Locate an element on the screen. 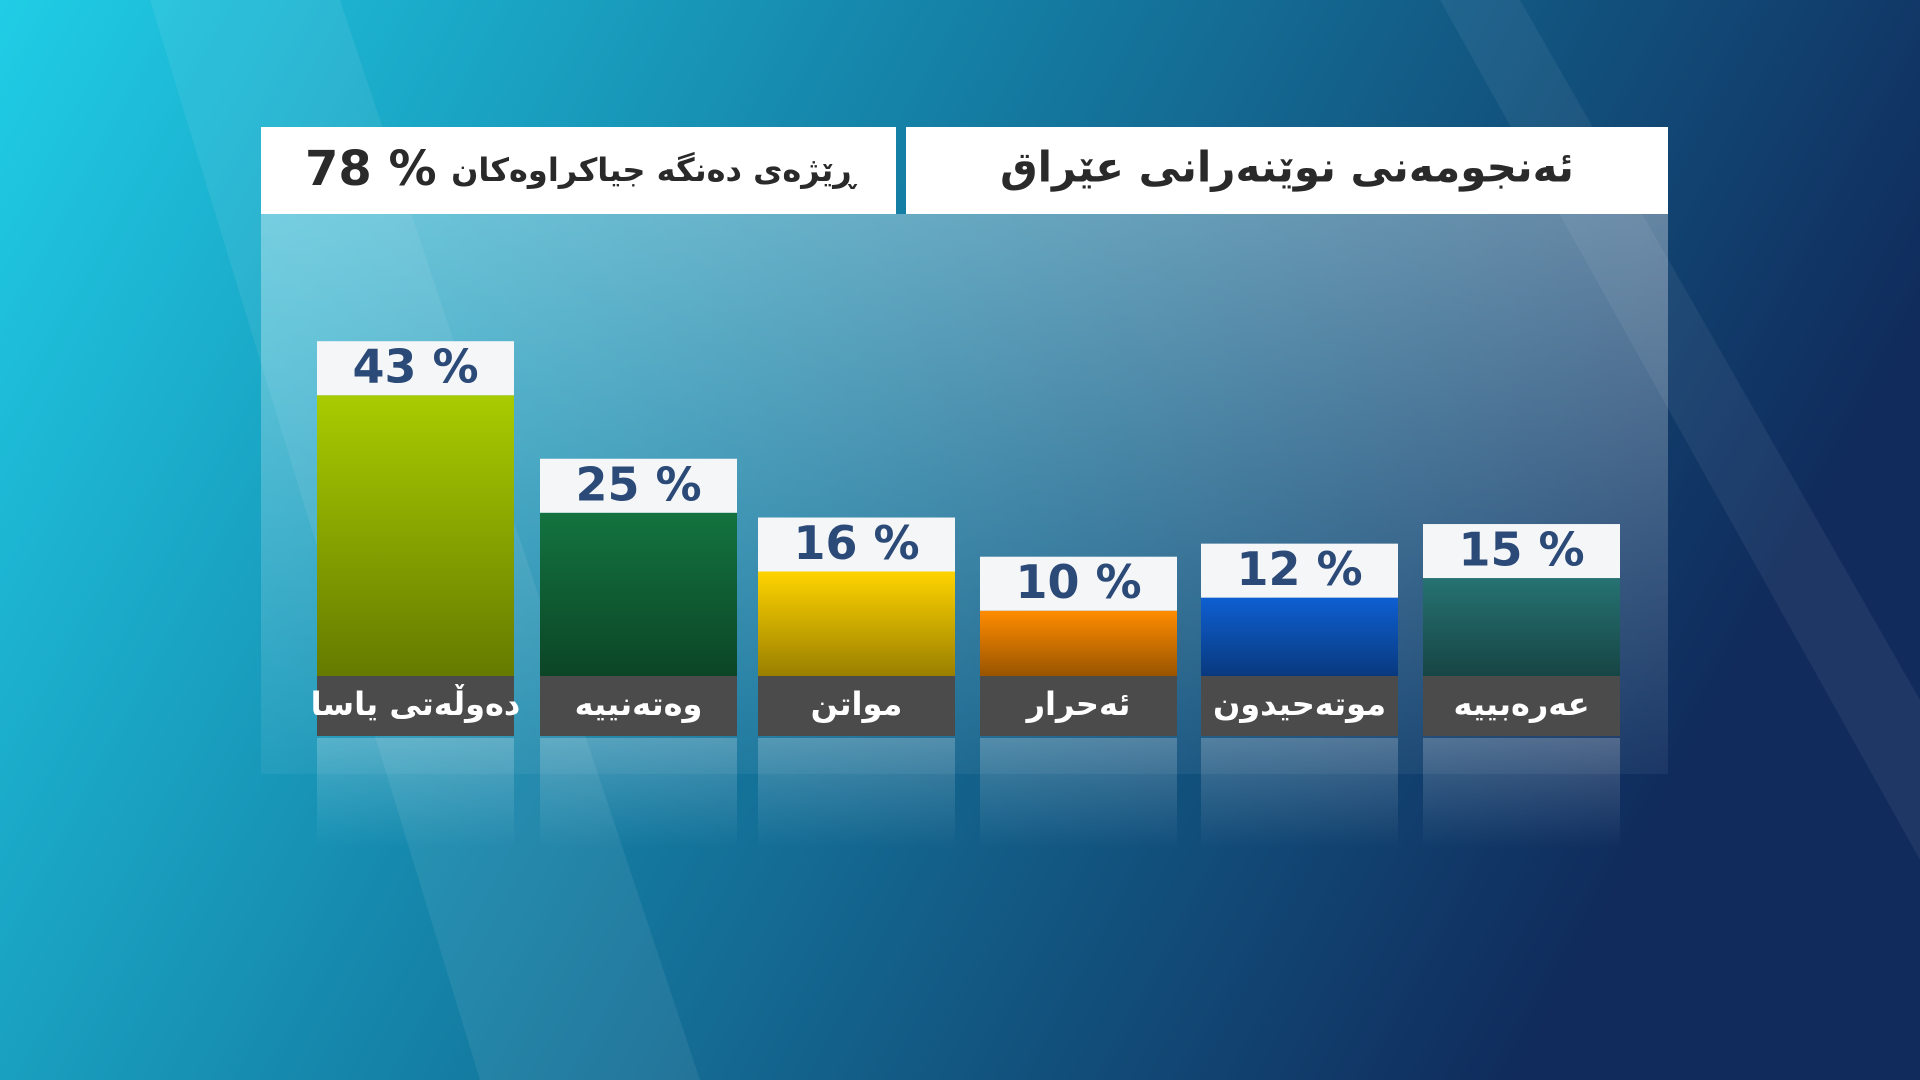 This screenshot has height=1080, width=1920. value-label: 12 % is located at coordinates (1299, 569).